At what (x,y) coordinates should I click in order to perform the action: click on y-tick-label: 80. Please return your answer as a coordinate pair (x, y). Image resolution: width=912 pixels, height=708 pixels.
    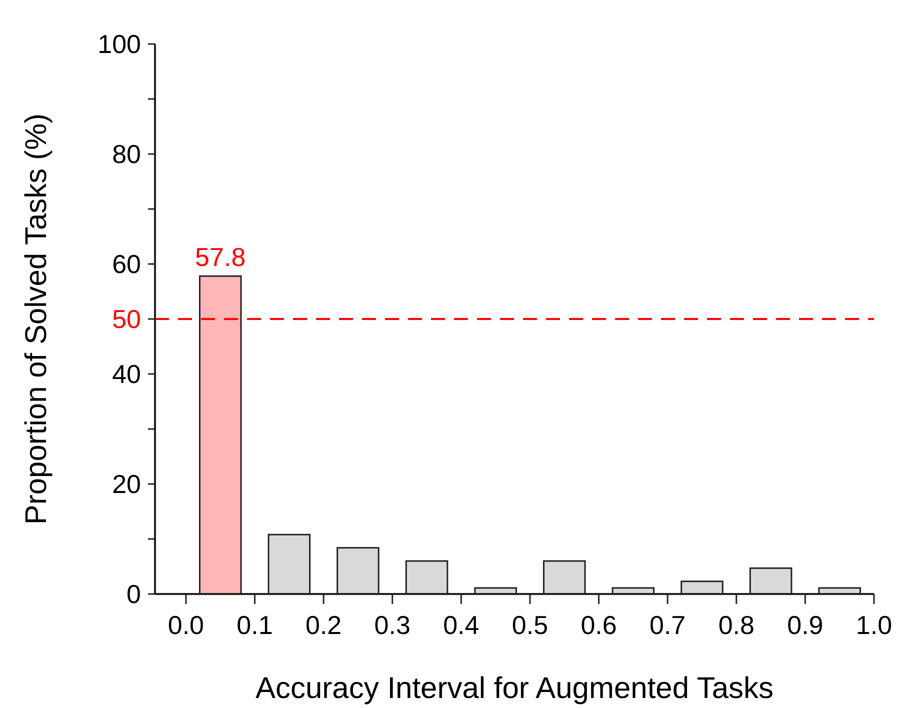
    Looking at the image, I should click on (126, 154).